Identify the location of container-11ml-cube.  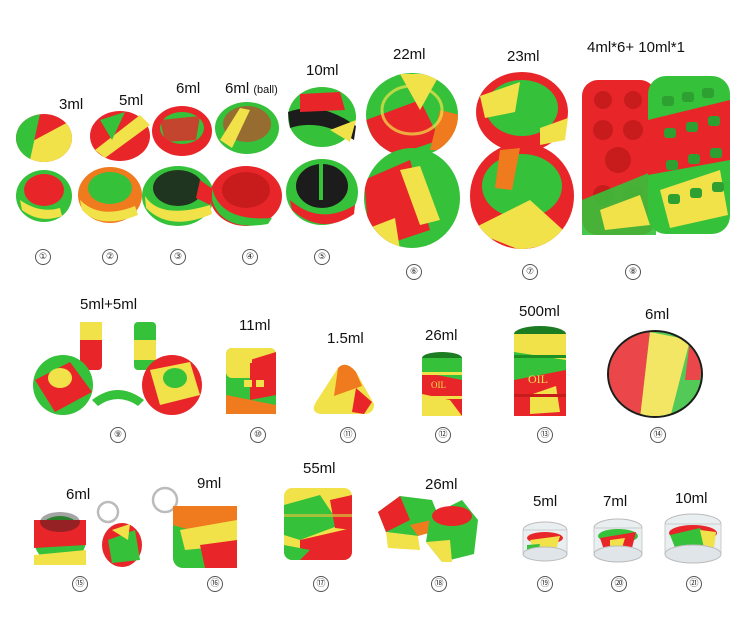
(251, 381).